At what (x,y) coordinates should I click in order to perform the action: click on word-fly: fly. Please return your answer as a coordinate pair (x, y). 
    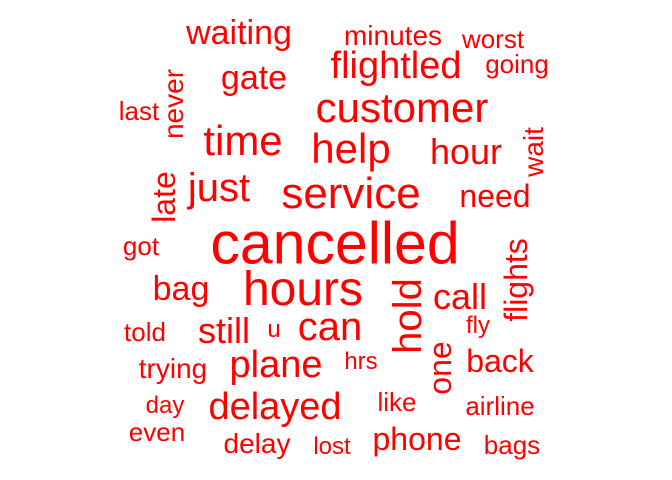
    Looking at the image, I should click on (478, 325).